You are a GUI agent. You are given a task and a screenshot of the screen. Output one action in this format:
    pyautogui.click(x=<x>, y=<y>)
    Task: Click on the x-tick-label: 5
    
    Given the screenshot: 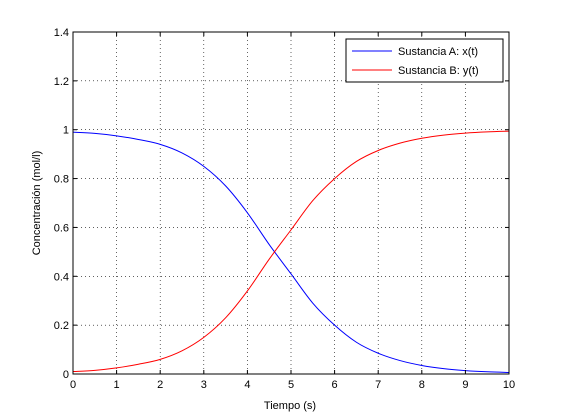 What is the action you would take?
    pyautogui.click(x=291, y=385)
    